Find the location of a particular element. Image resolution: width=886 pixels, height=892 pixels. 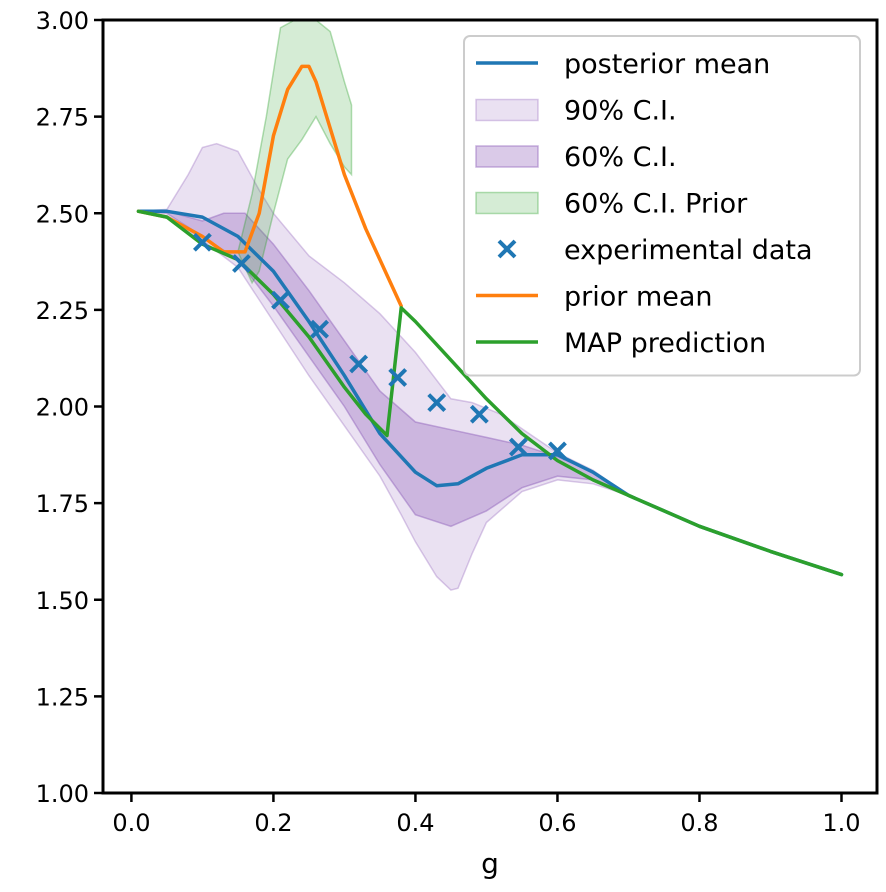

x-axis: 0.0 0.2 0.4 0.6 0.8 1.0 is located at coordinates (486, 815).